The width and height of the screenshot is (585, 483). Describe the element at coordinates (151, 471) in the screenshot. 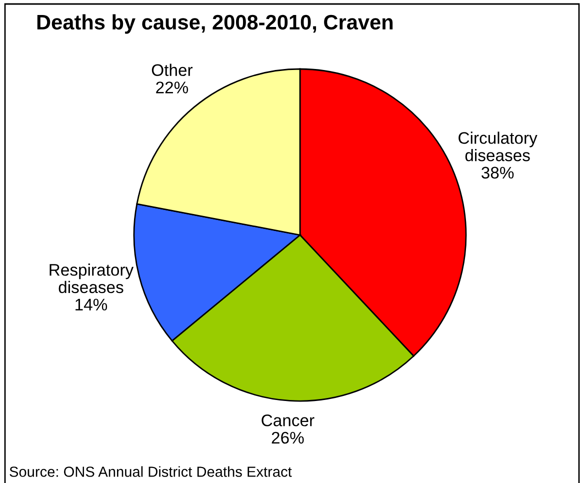

I see `source-note: Source: ONS Annual District Deaths Extract` at that location.